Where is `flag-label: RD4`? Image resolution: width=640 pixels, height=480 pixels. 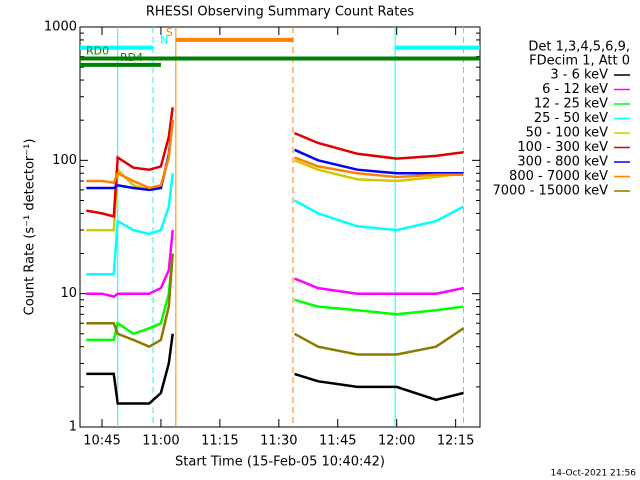
flag-label: RD4 is located at coordinates (131, 57).